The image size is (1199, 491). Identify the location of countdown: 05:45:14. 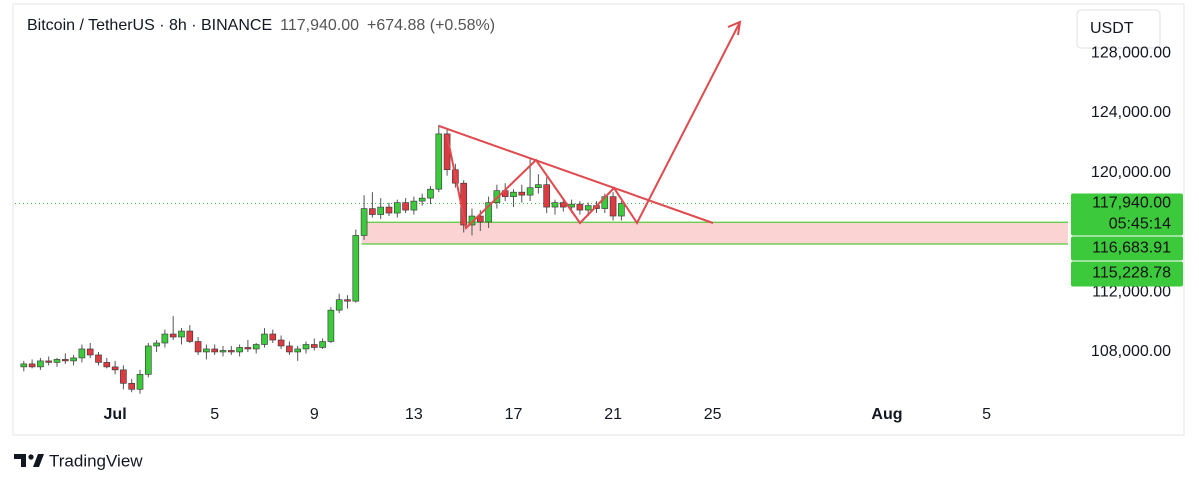
(1140, 224).